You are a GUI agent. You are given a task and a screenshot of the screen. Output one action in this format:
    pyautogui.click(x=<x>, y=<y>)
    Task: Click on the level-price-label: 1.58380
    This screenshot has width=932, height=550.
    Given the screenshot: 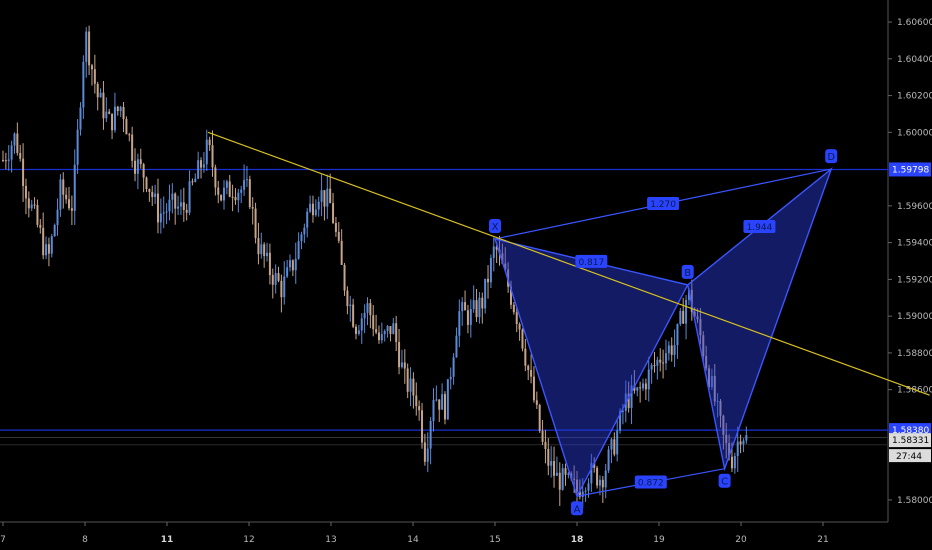 What is the action you would take?
    pyautogui.click(x=910, y=431)
    